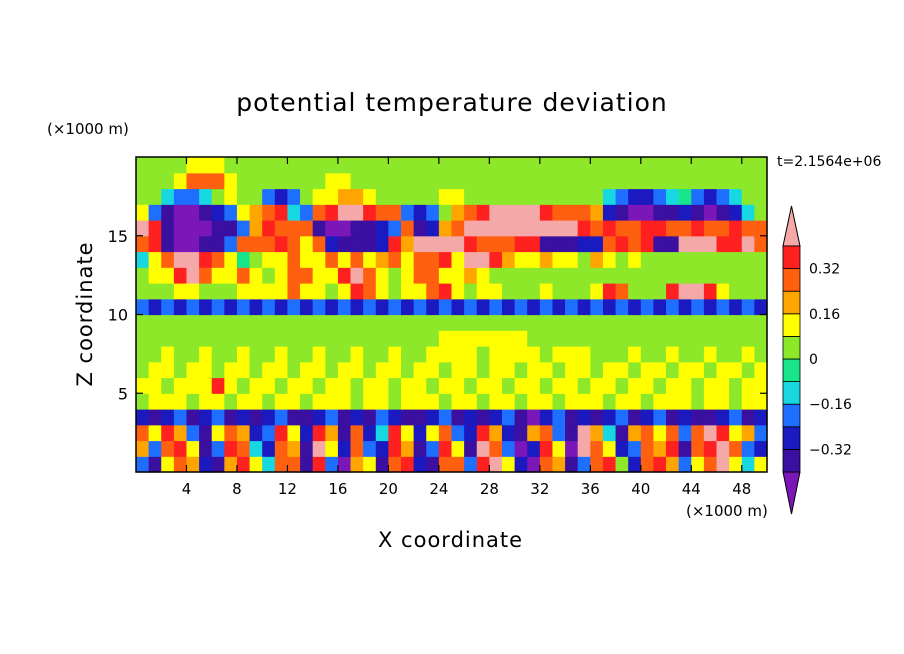 Image resolution: width=904 pixels, height=654 pixels. I want to click on colorbar-segment, so click(791, 460).